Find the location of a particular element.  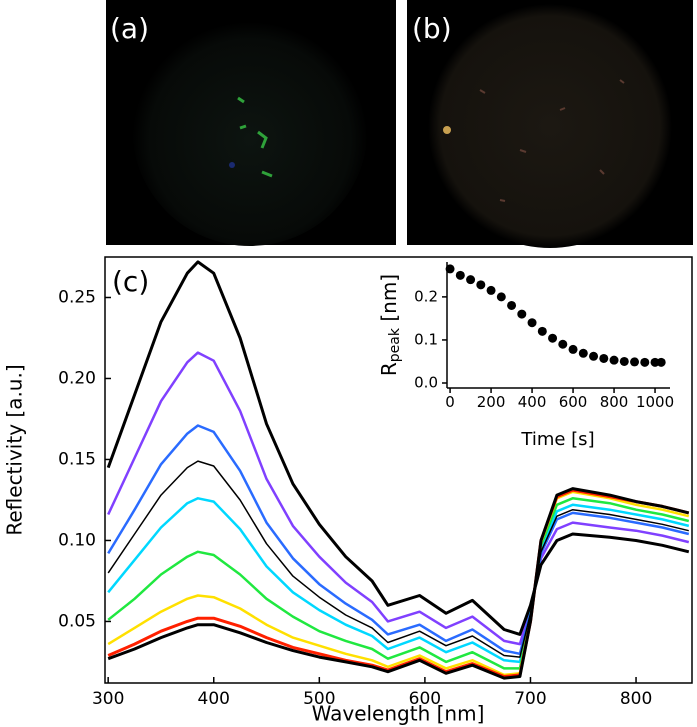

y-tick-label: 0.1 is located at coordinates (426, 339).